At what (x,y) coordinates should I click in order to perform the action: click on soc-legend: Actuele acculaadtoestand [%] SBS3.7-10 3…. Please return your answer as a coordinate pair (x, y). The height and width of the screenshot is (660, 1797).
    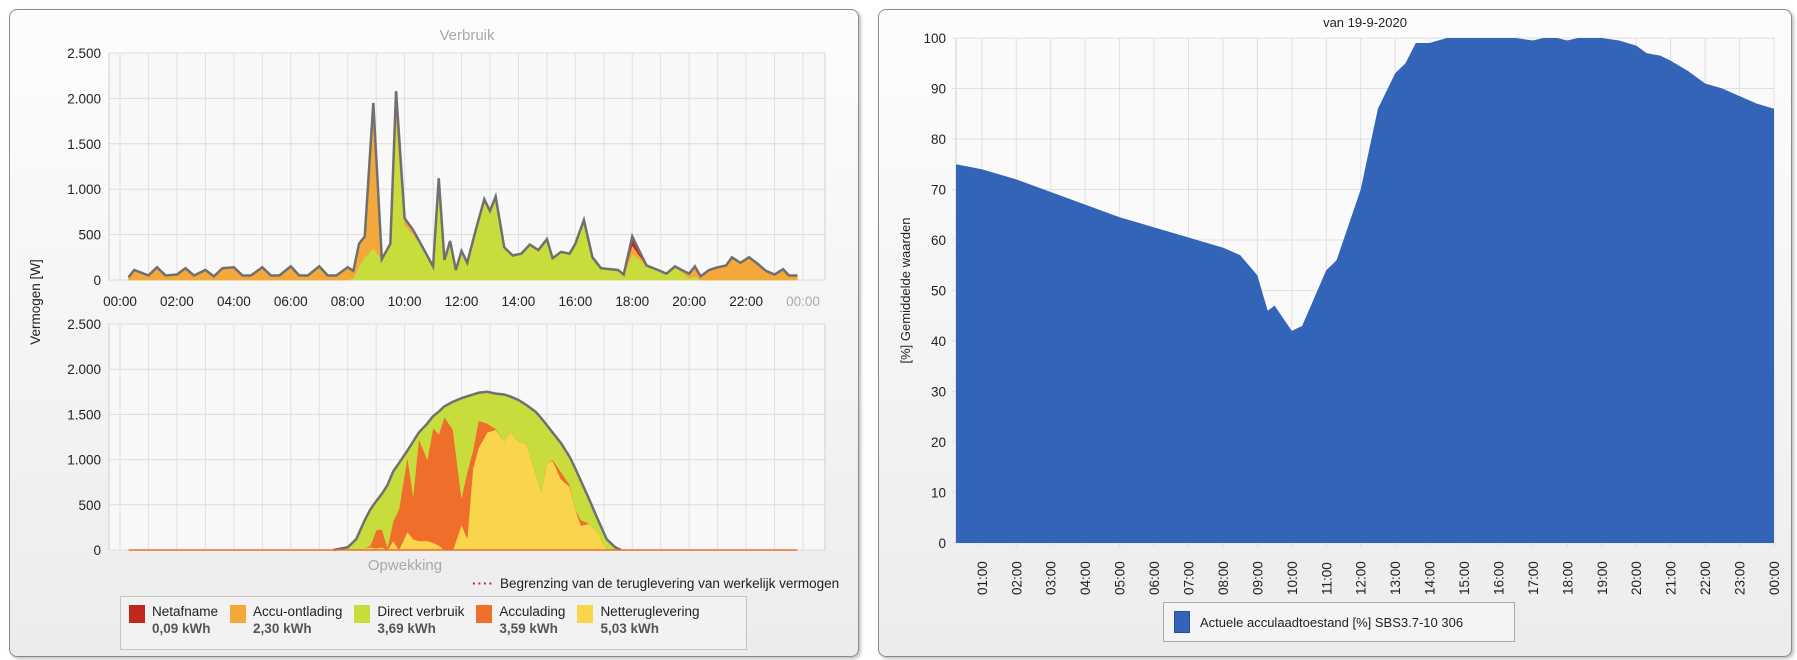
    Looking at the image, I should click on (1339, 622).